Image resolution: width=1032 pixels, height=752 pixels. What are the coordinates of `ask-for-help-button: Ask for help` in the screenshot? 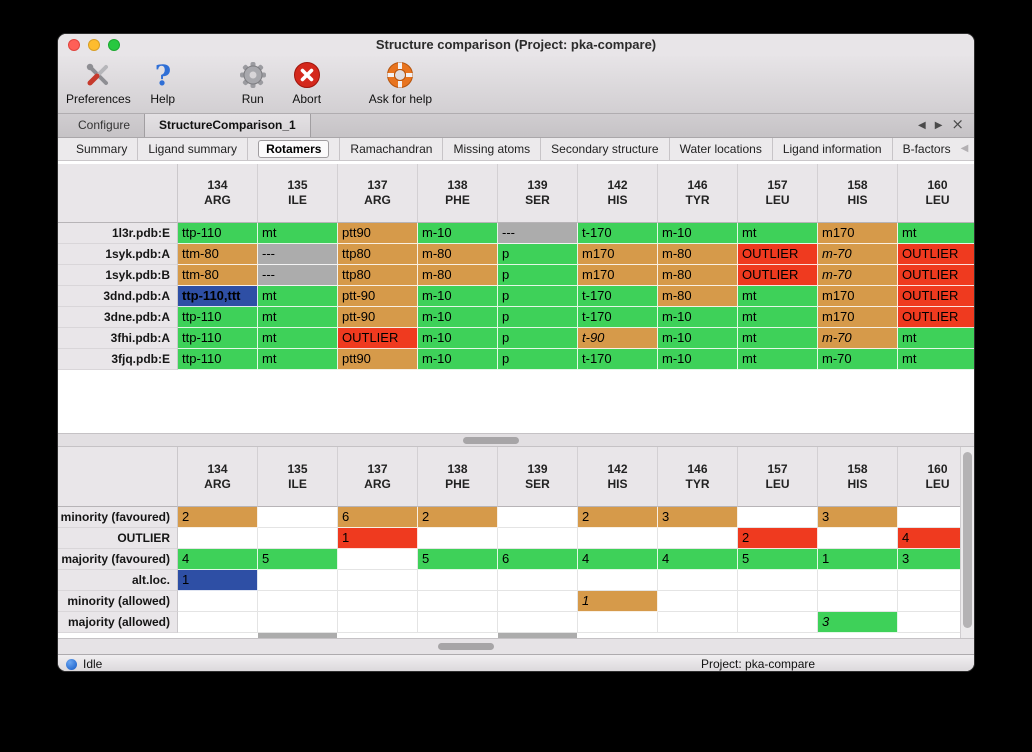 It's located at (400, 83).